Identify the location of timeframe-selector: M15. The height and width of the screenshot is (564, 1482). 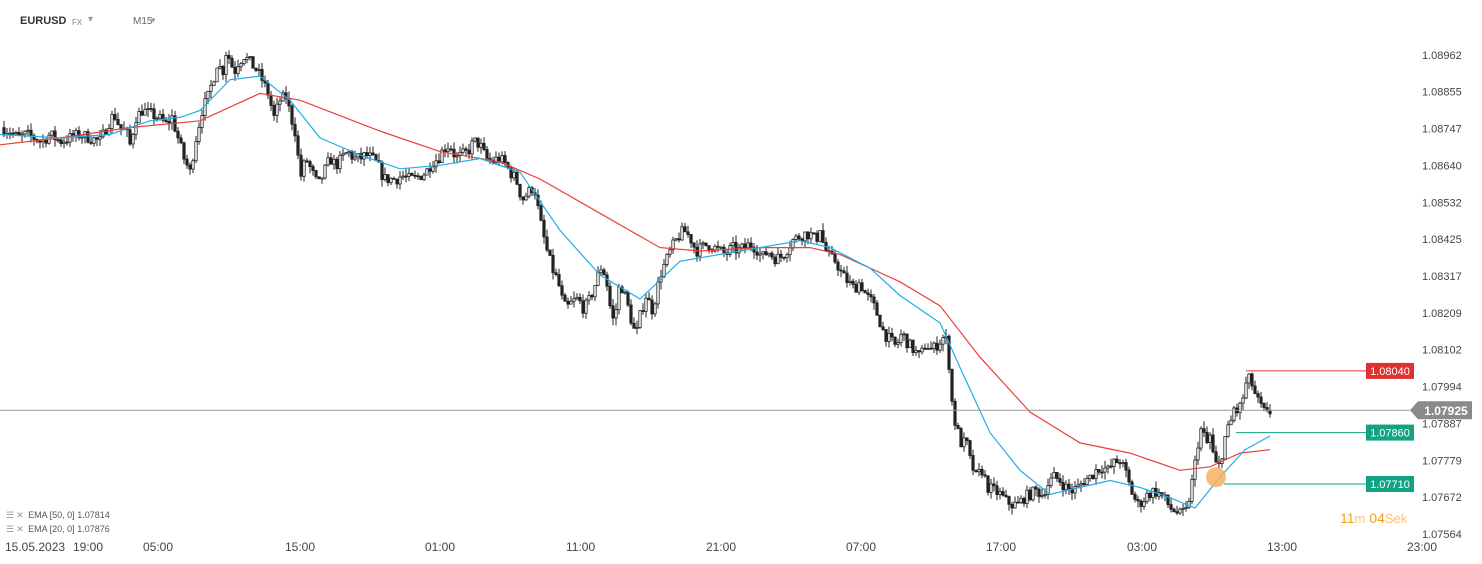
(143, 21).